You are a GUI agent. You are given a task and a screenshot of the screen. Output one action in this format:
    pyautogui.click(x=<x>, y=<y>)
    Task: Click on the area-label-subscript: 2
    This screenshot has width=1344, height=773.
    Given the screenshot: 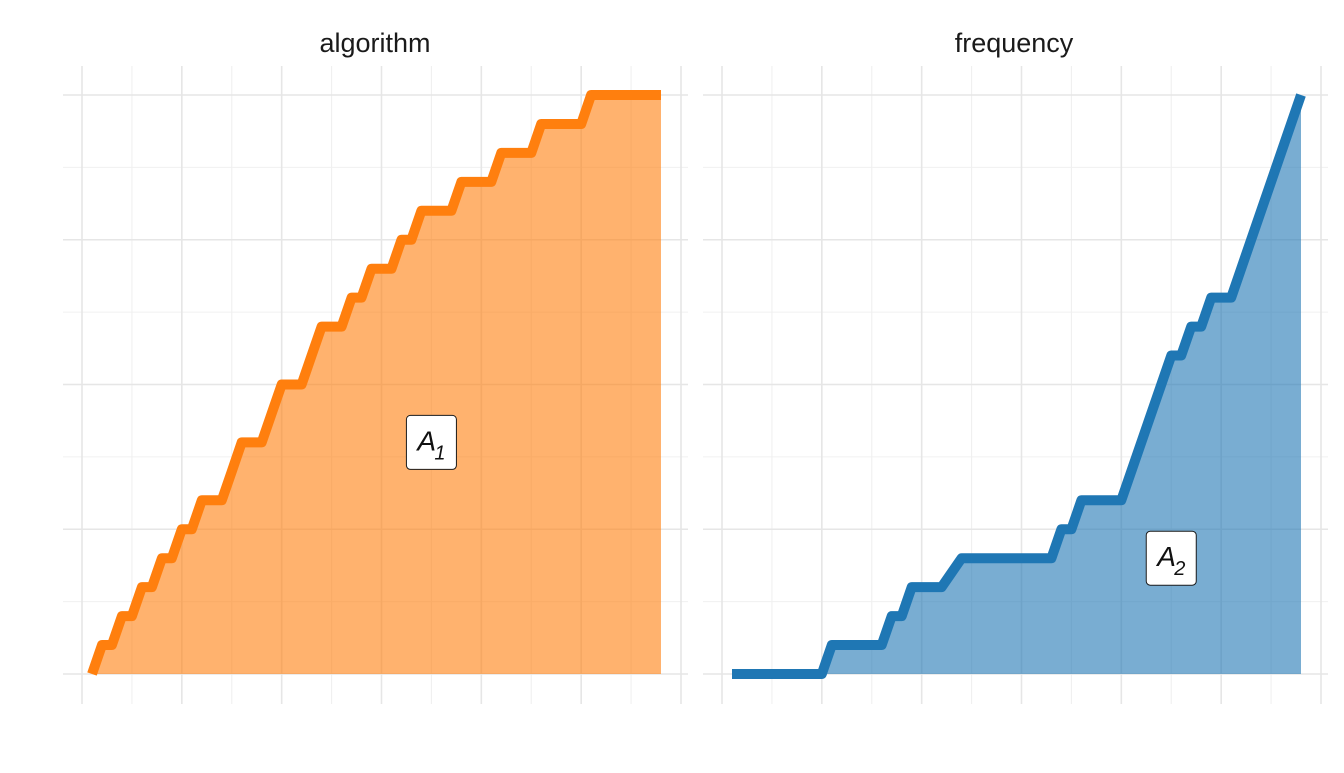 What is the action you would take?
    pyautogui.click(x=1179, y=569)
    